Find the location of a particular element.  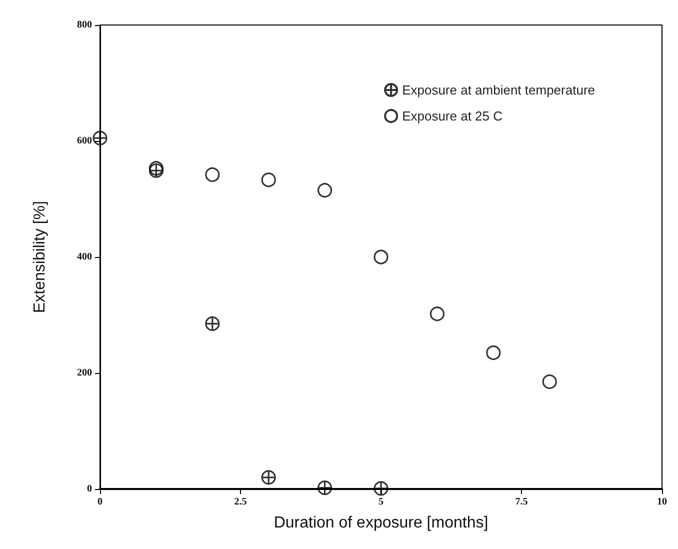

x-tick-label: 7.5 is located at coordinates (521, 502).